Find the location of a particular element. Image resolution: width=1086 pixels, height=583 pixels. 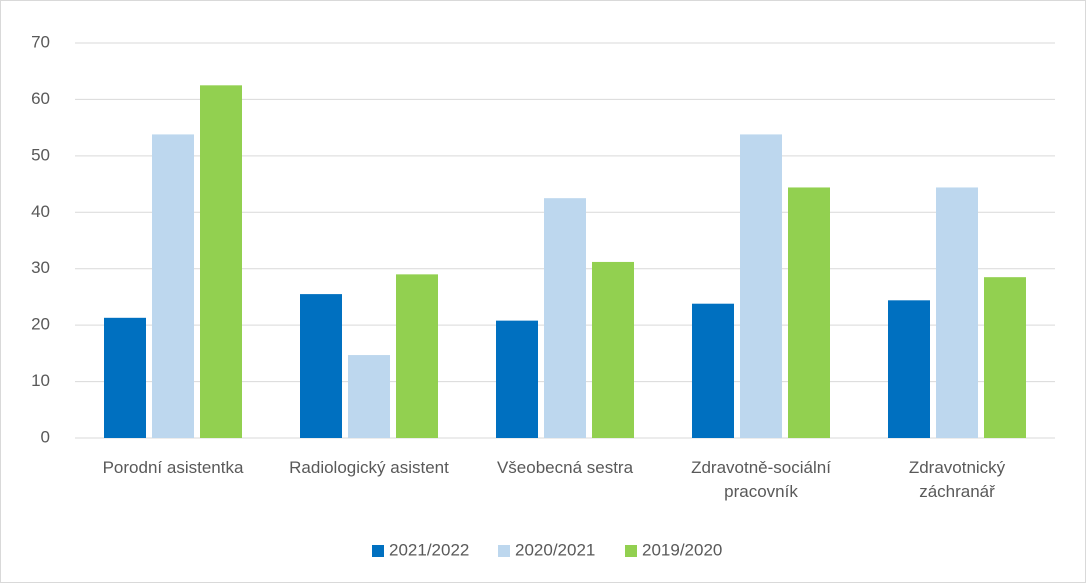

y-tick-label: 50 is located at coordinates (40, 154).